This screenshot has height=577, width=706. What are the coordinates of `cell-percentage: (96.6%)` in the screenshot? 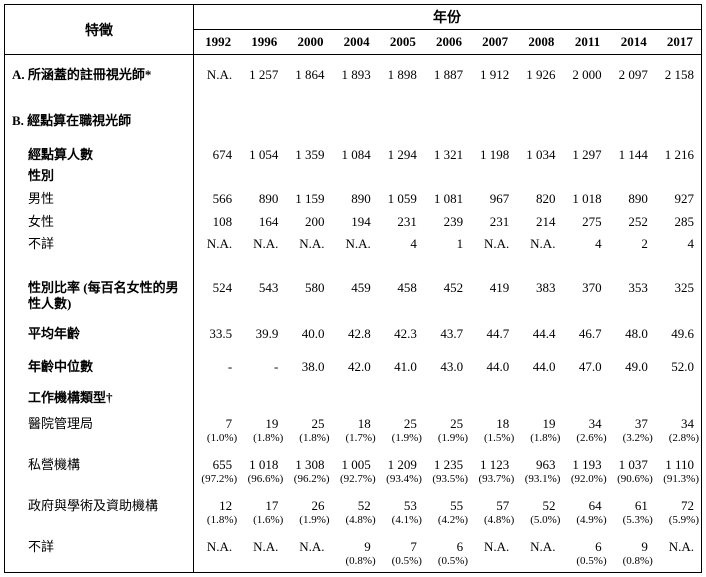 It's located at (265, 479).